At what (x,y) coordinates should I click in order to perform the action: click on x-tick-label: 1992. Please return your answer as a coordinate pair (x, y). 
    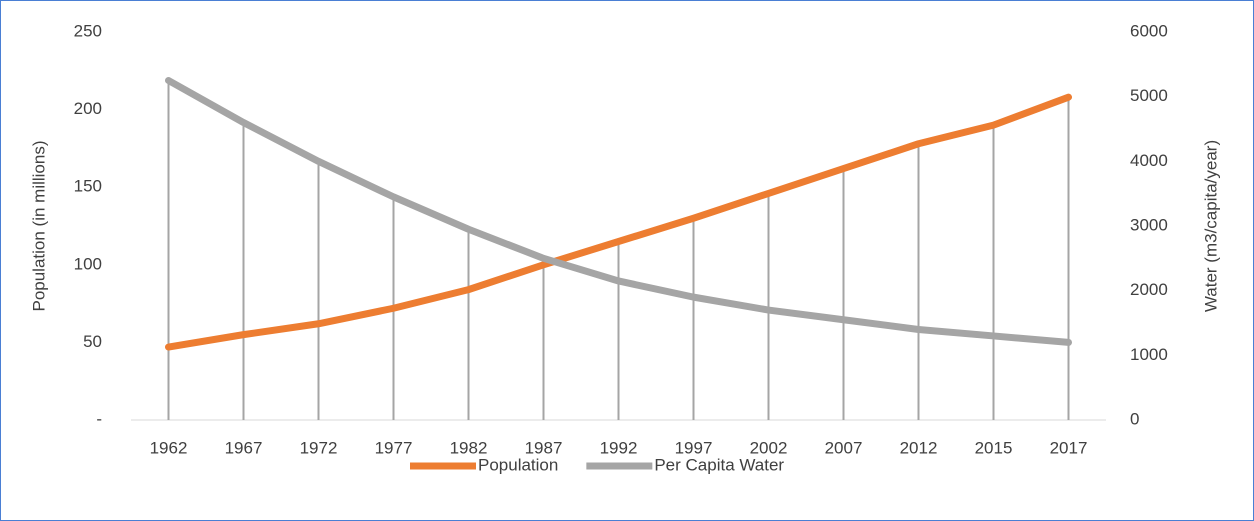
    Looking at the image, I should click on (619, 447).